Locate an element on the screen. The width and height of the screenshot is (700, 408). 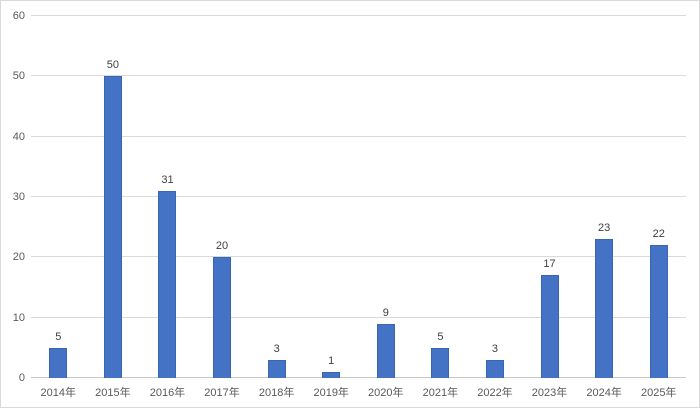
bar-value-label: 1 is located at coordinates (331, 360).